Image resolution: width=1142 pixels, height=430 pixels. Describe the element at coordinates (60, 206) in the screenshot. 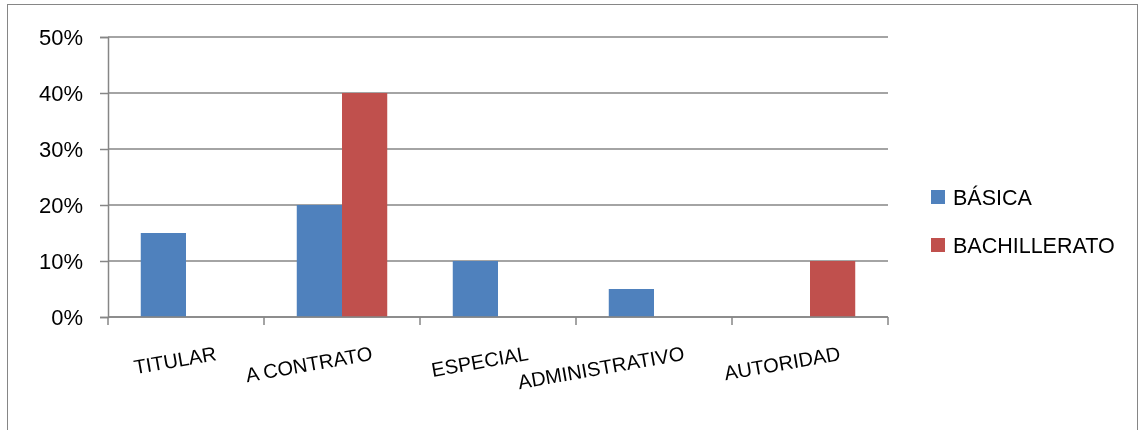

I see `y-tick-label: 20%` at that location.